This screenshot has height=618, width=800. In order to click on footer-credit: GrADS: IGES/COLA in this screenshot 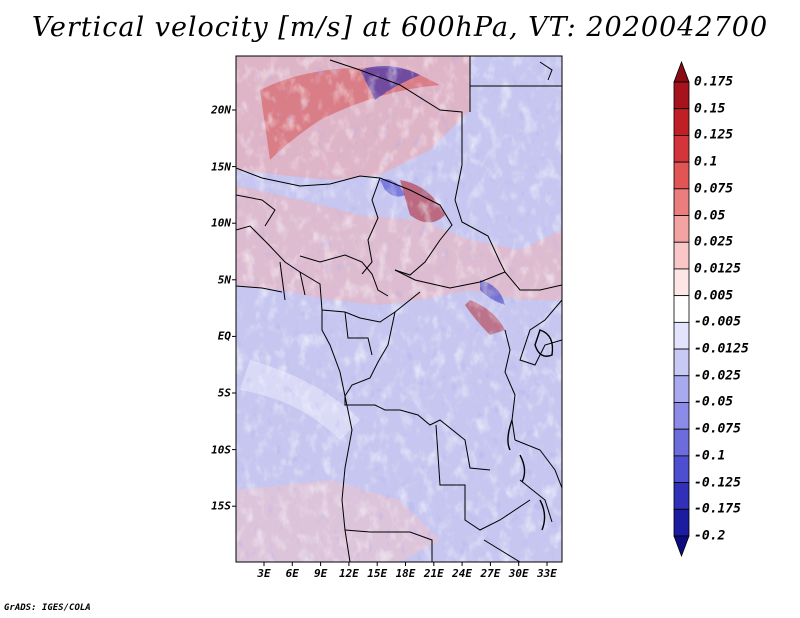, I will do `click(47, 608)`.